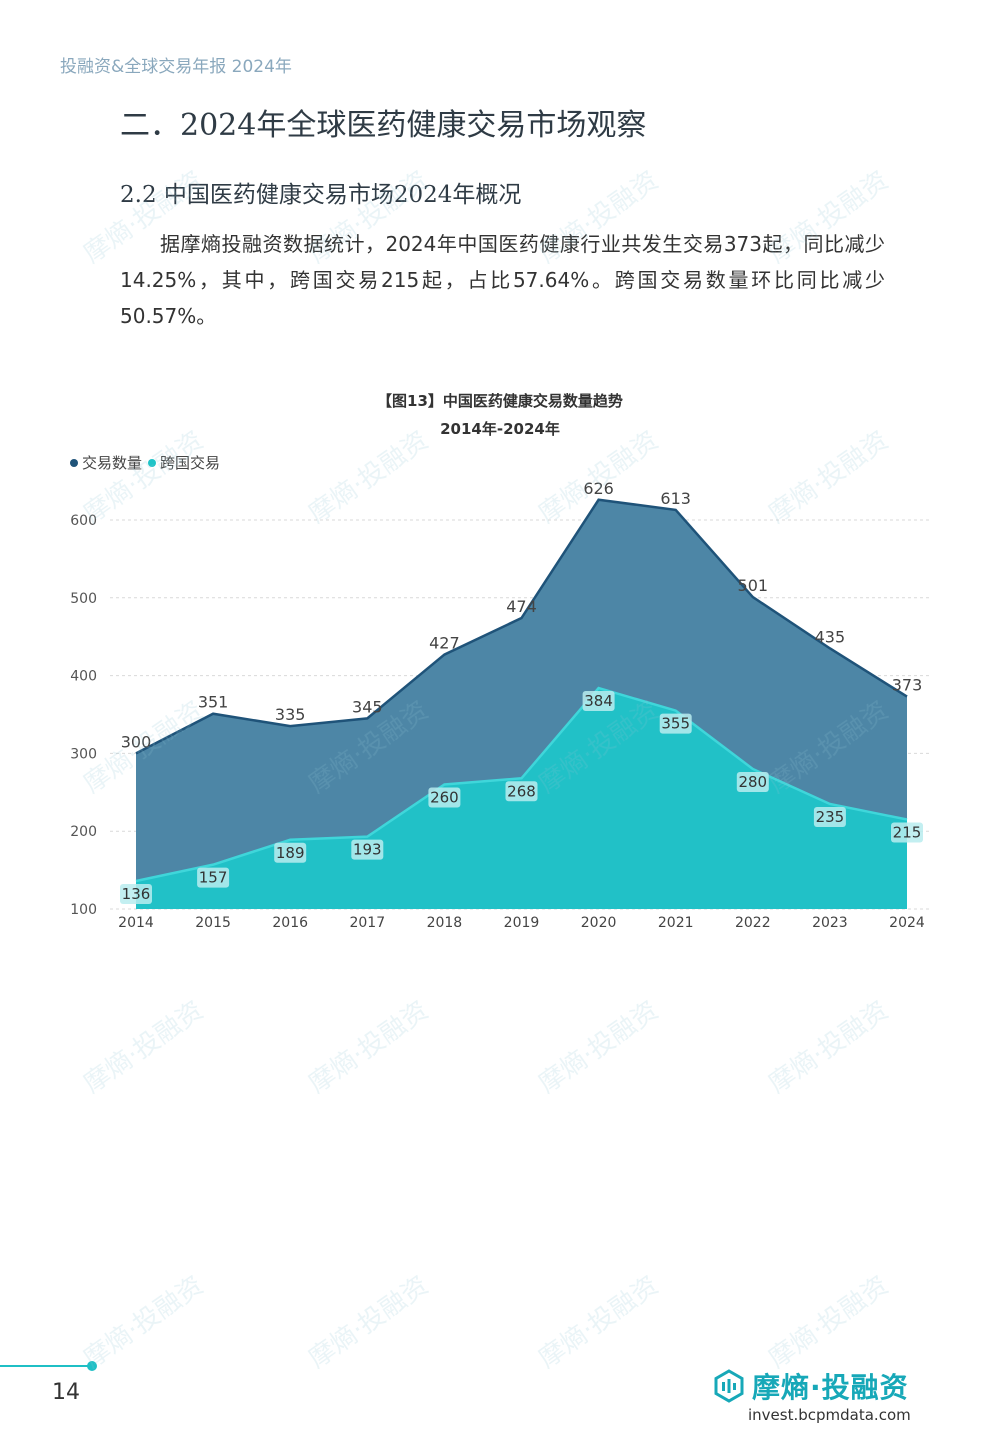 The width and height of the screenshot is (1000, 1444). What do you see at coordinates (83, 599) in the screenshot?
I see `y-tick-label: 500` at bounding box center [83, 599].